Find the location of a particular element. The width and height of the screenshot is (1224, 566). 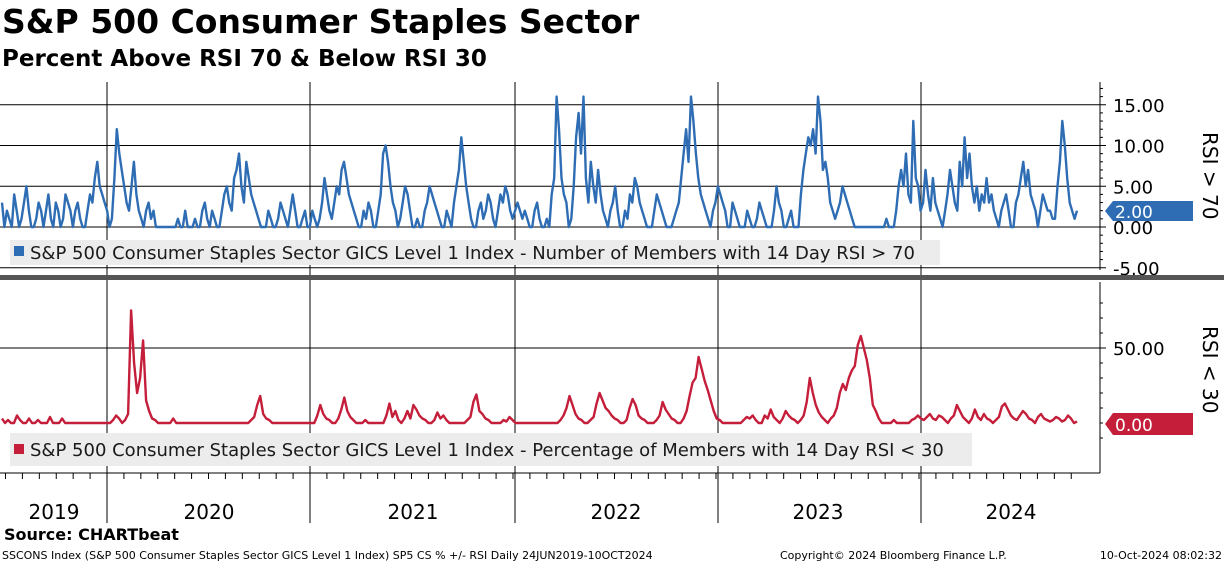

upper-axis-label: RSI > 70 is located at coordinates (1210, 175).